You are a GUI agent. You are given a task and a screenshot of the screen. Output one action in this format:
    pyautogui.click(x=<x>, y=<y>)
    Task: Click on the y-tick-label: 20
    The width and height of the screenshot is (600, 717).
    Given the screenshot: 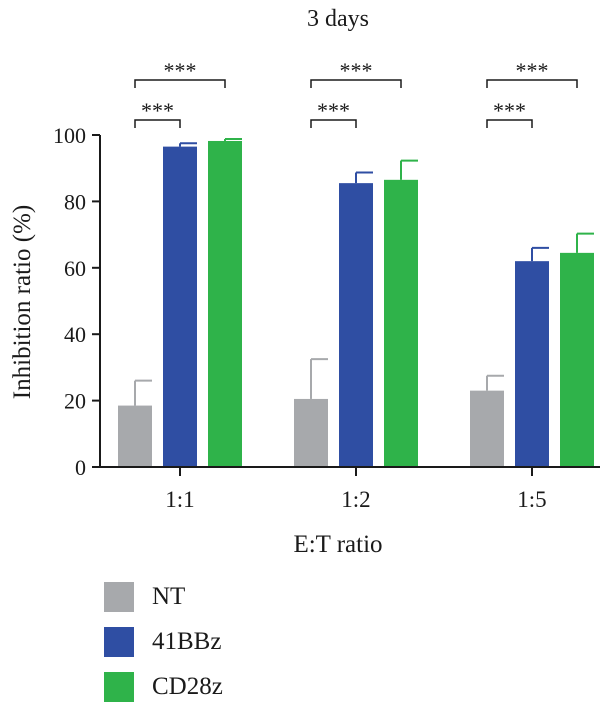 What is the action you would take?
    pyautogui.click(x=75, y=401)
    